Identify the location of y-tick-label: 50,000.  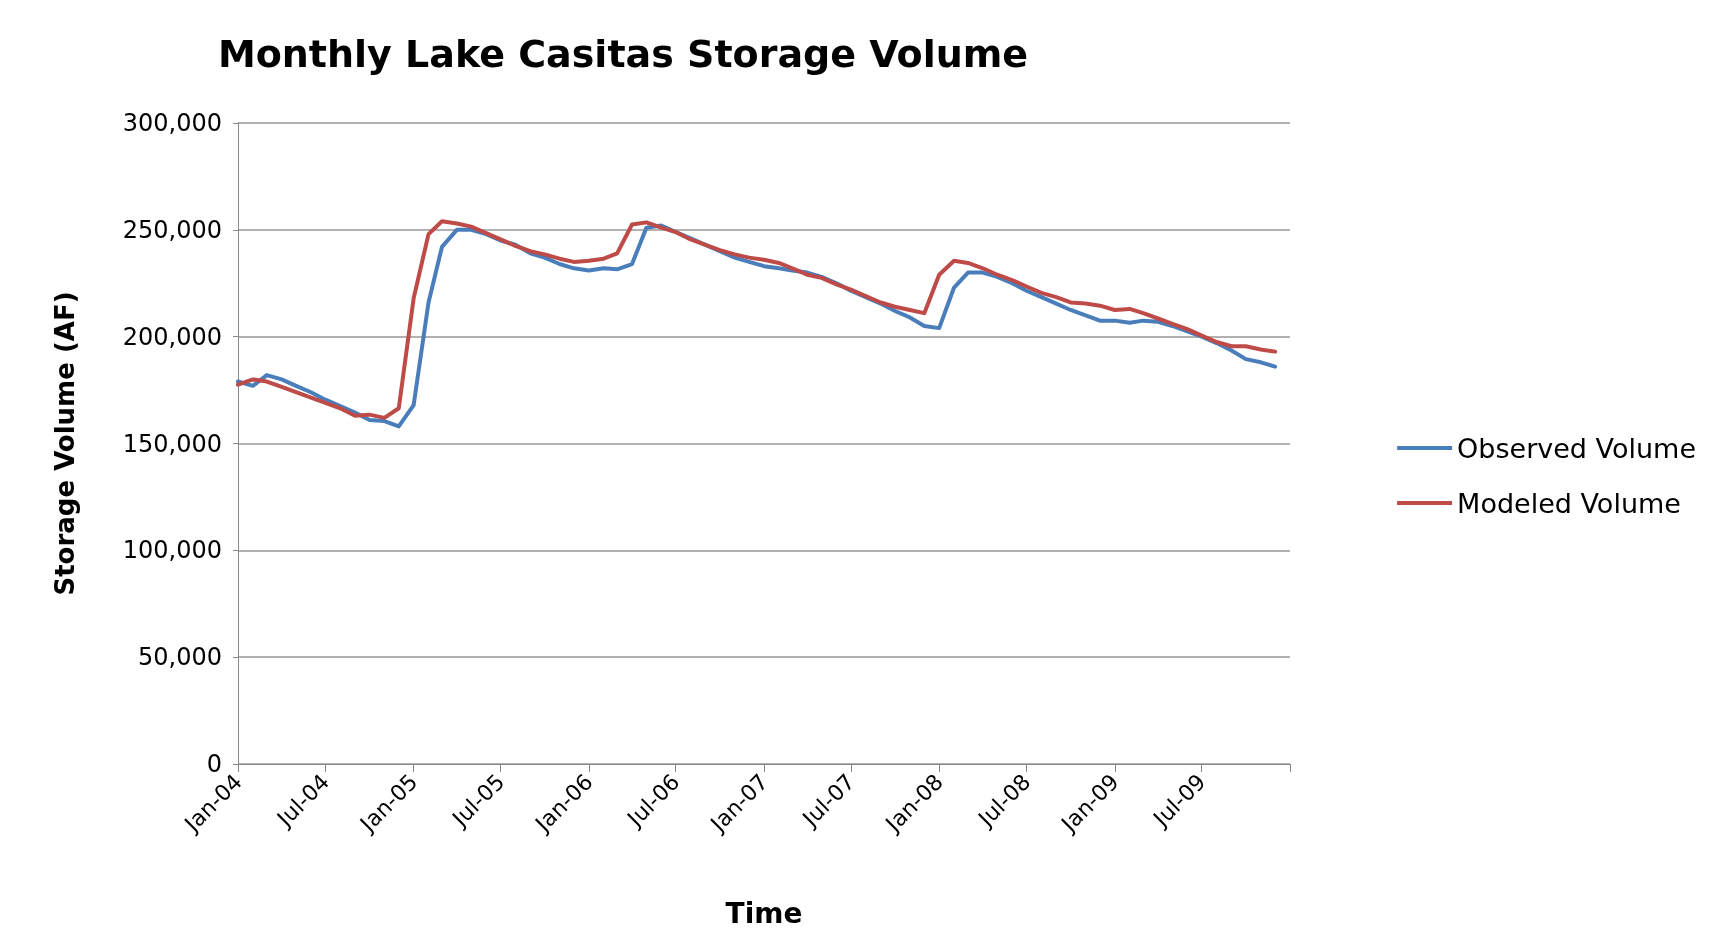
(180, 657).